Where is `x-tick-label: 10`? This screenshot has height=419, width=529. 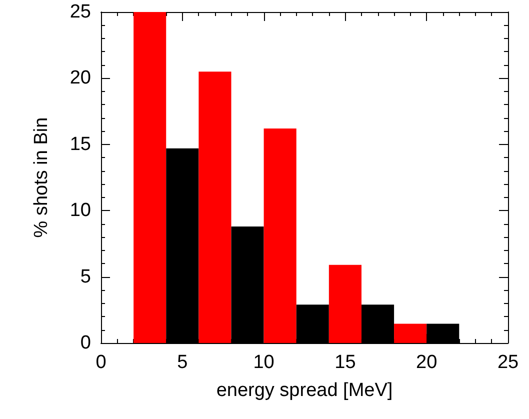
x-tick-label: 10 is located at coordinates (263, 362).